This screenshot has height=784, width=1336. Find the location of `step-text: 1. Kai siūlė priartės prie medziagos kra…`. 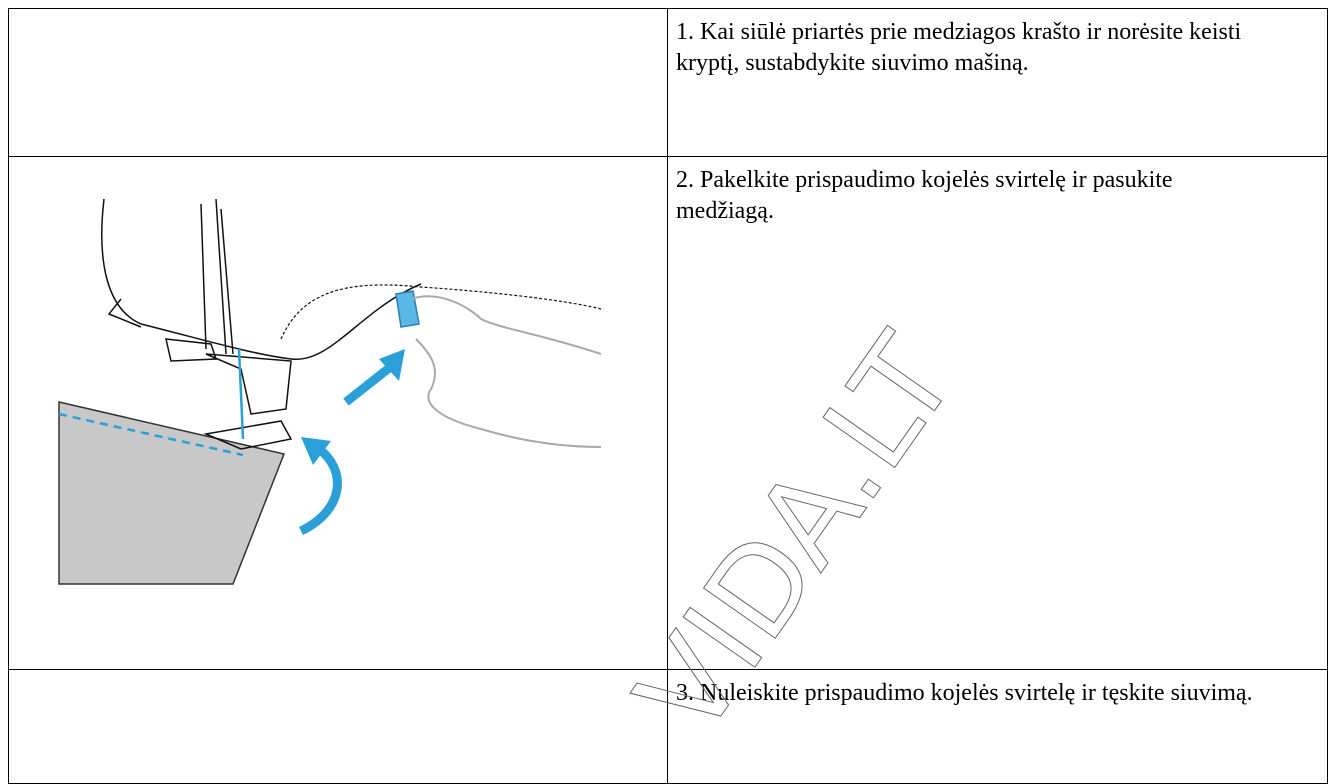

step-text: 1. Kai siūlė priartės prie medziagos kra… is located at coordinates (997, 82).